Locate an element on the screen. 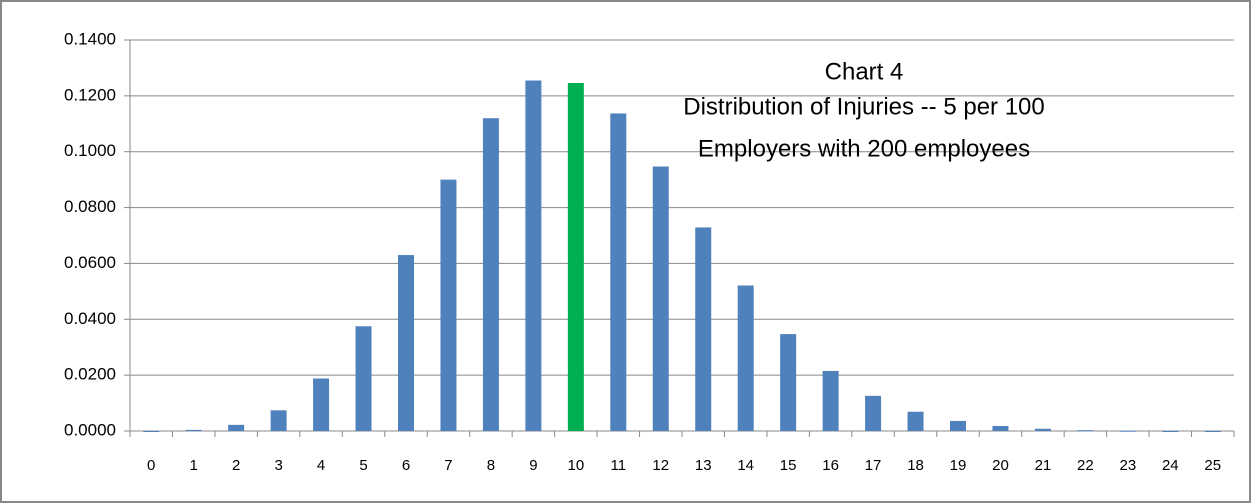 This screenshot has width=1252, height=504. y-tick-label: 0.0200 is located at coordinates (90, 374).